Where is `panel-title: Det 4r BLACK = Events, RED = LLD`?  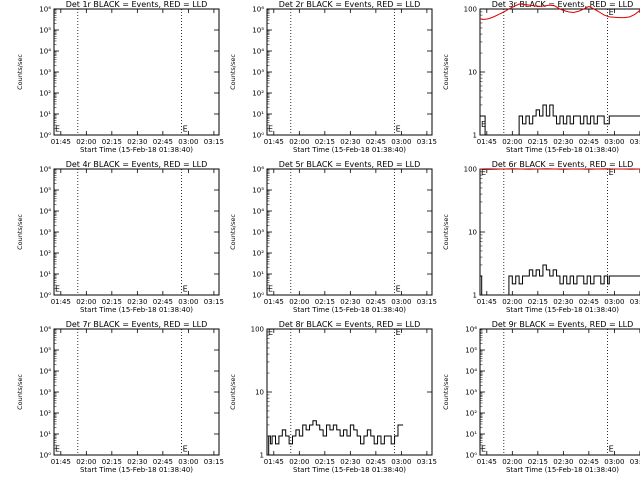 panel-title: Det 4r BLACK = Events, RED = LLD is located at coordinates (137, 164).